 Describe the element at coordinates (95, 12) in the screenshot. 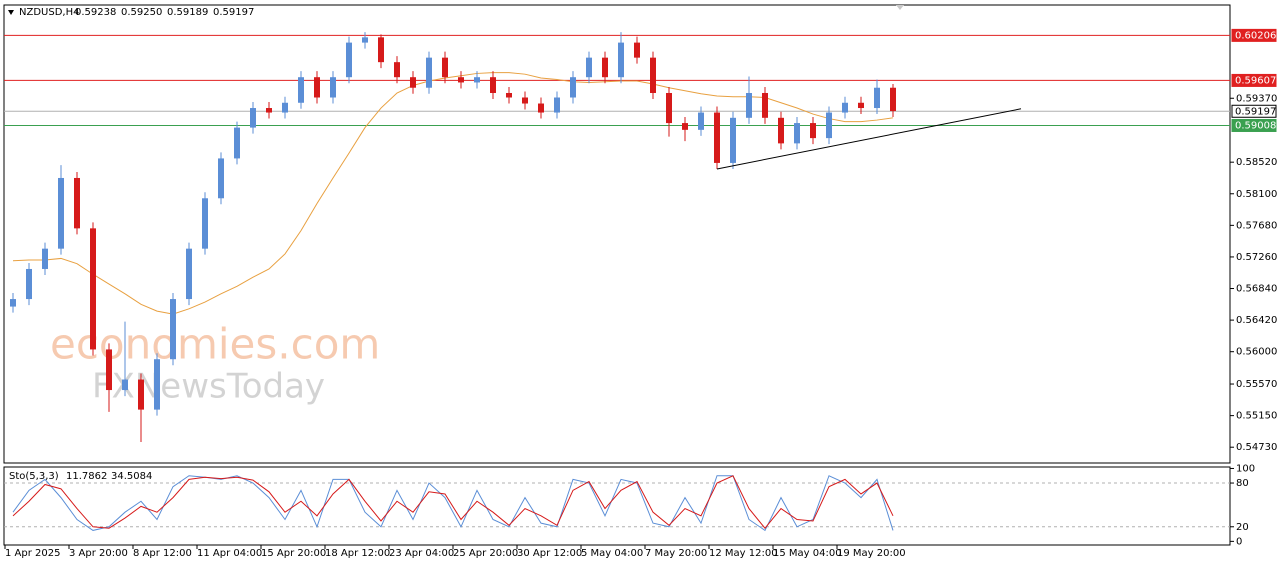

I see `ohlc-value: 0.59238` at that location.